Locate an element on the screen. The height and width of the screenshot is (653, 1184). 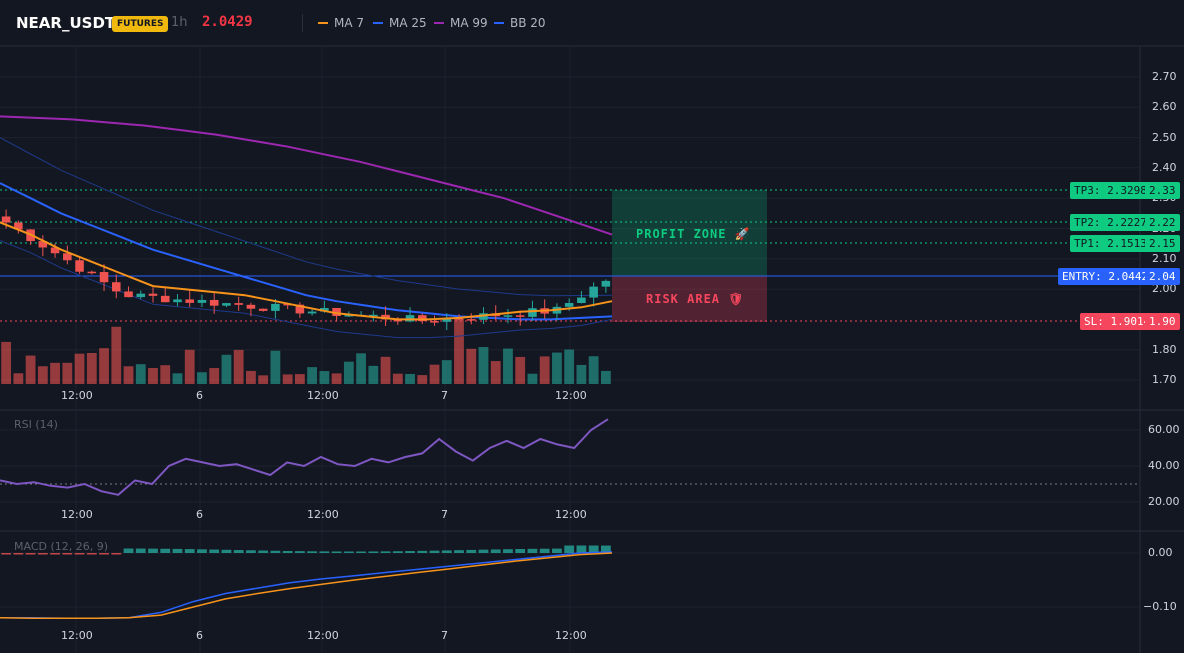
candlesticks is located at coordinates (306, 270).